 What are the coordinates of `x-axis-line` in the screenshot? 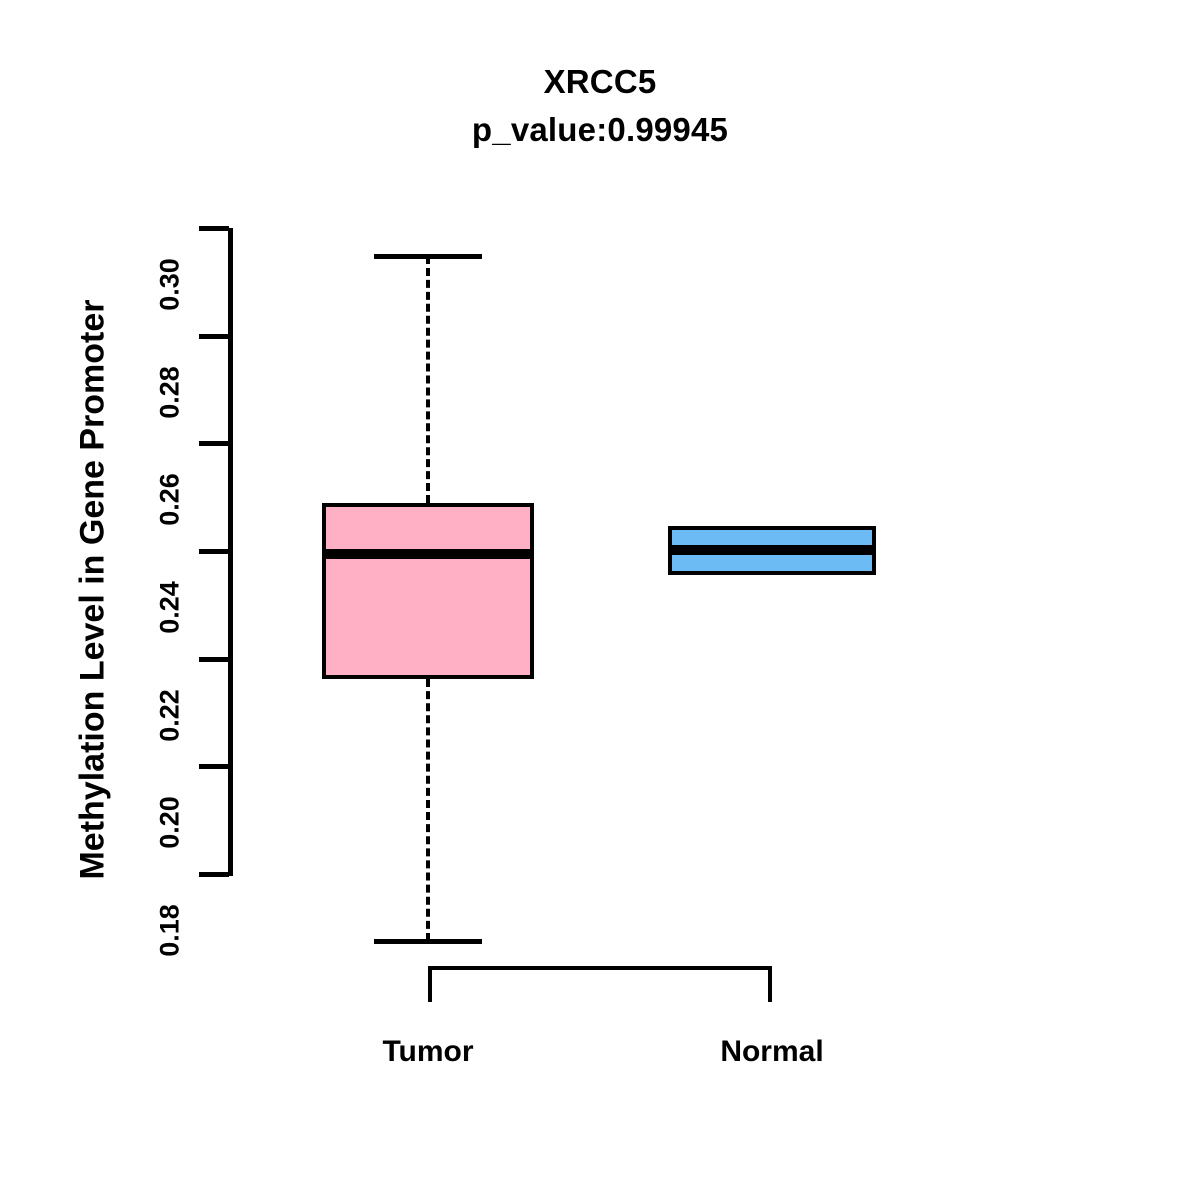 It's located at (600, 968).